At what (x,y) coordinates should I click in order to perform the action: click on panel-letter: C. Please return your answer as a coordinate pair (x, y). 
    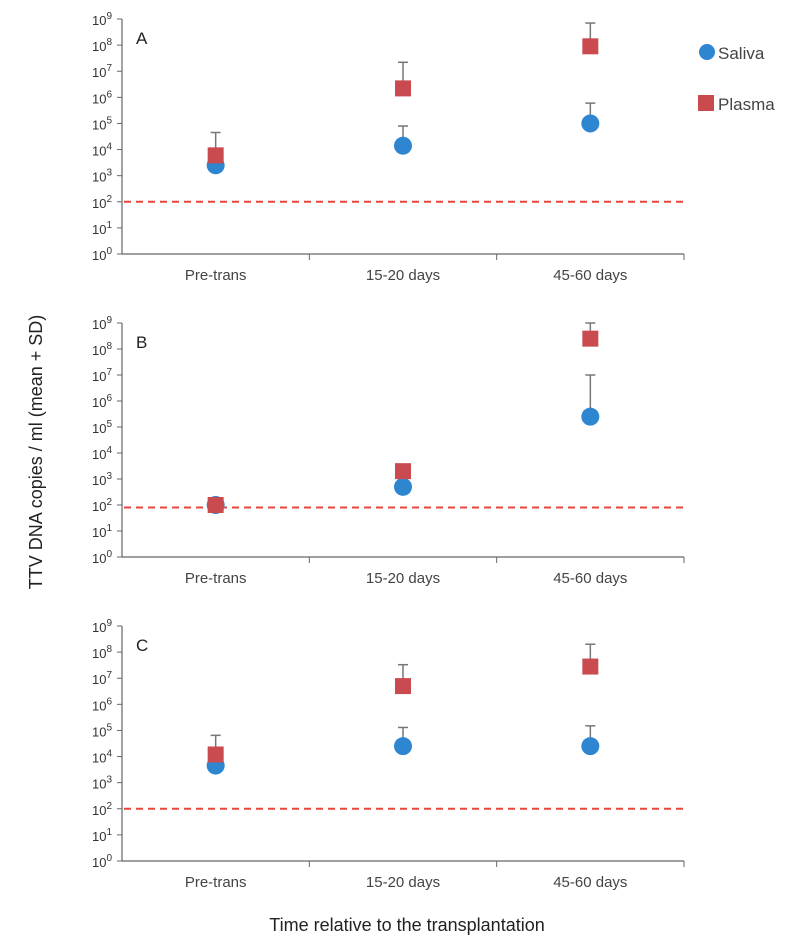
    Looking at the image, I should click on (142, 645).